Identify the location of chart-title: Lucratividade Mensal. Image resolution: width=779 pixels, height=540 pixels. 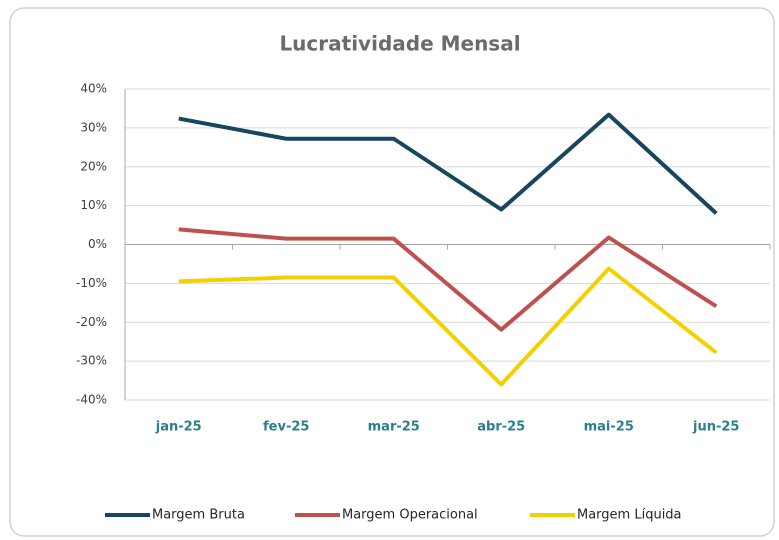
(399, 44).